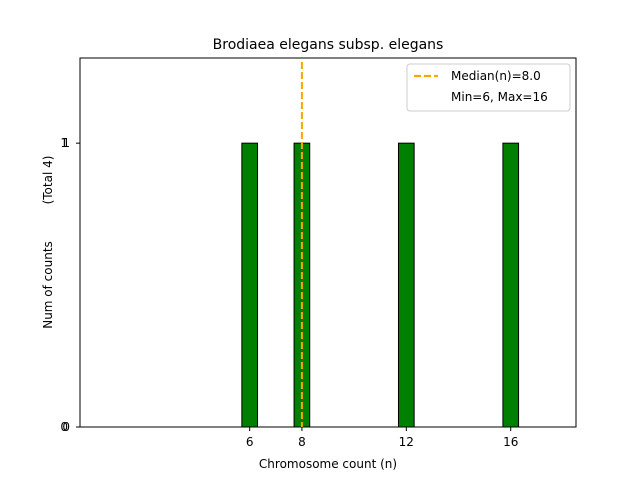  I want to click on x-axis-label: Chromosome count (n), so click(328, 464).